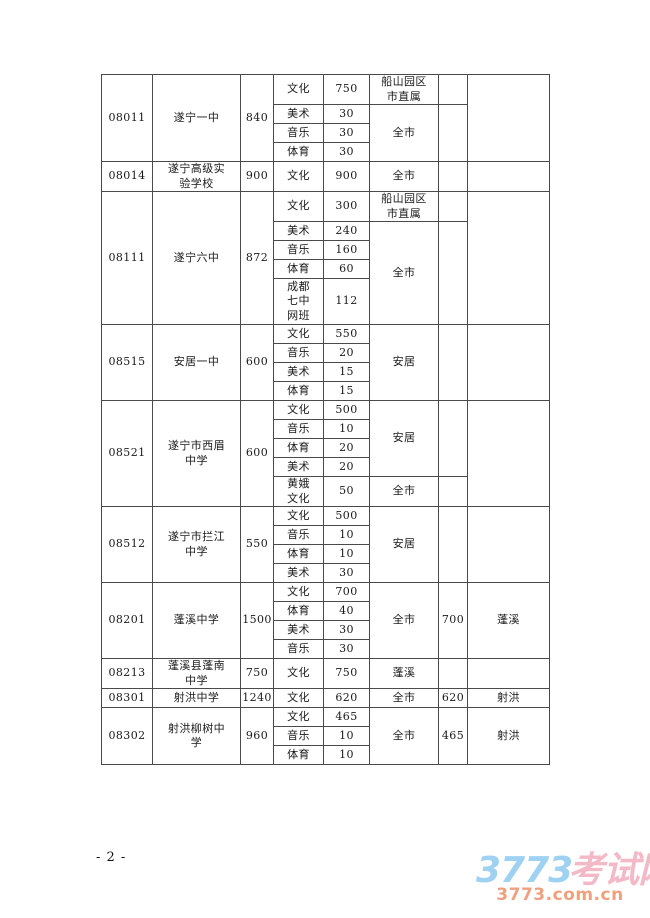  Describe the element at coordinates (325, 176) in the screenshot. I see `table-row: 08014 遂宁高级实 验学校 900 文化 900 全市` at that location.